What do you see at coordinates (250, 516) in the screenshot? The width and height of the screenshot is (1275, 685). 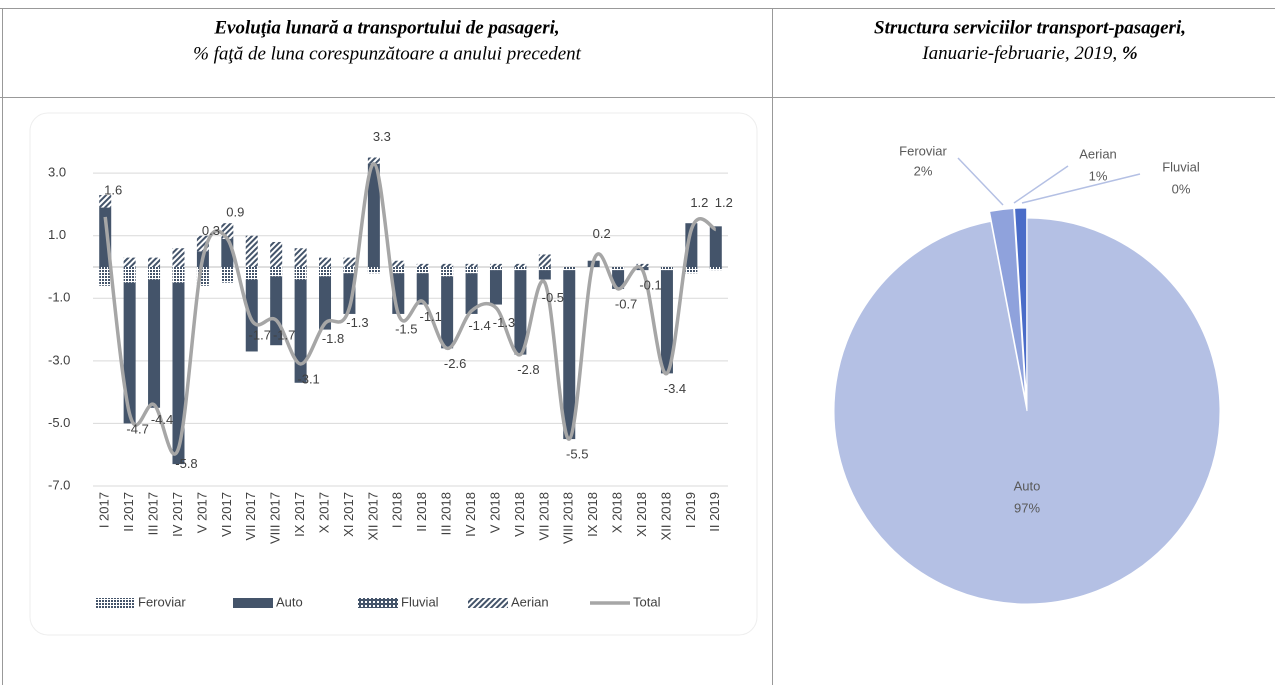 I see `x-tick-label: VII 2017` at bounding box center [250, 516].